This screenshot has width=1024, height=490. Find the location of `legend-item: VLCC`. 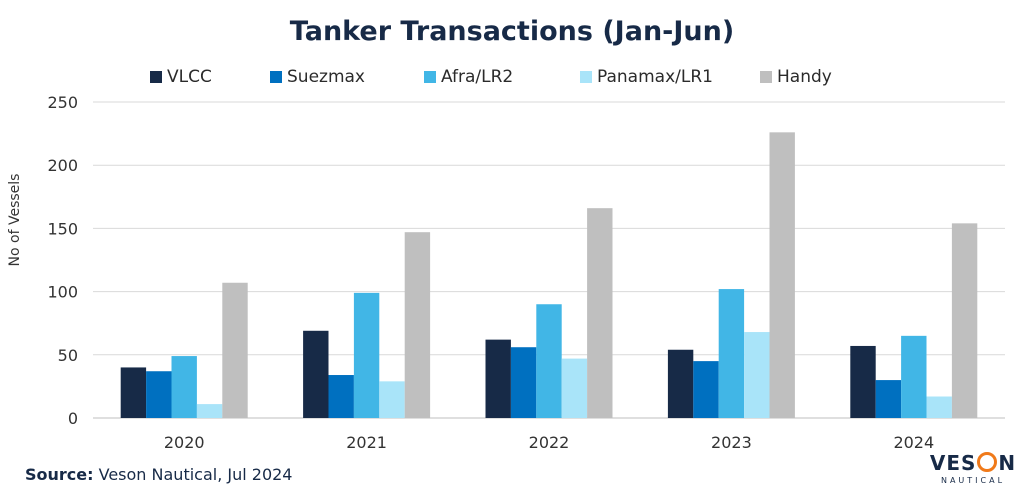

legend-item: VLCC is located at coordinates (210, 77).